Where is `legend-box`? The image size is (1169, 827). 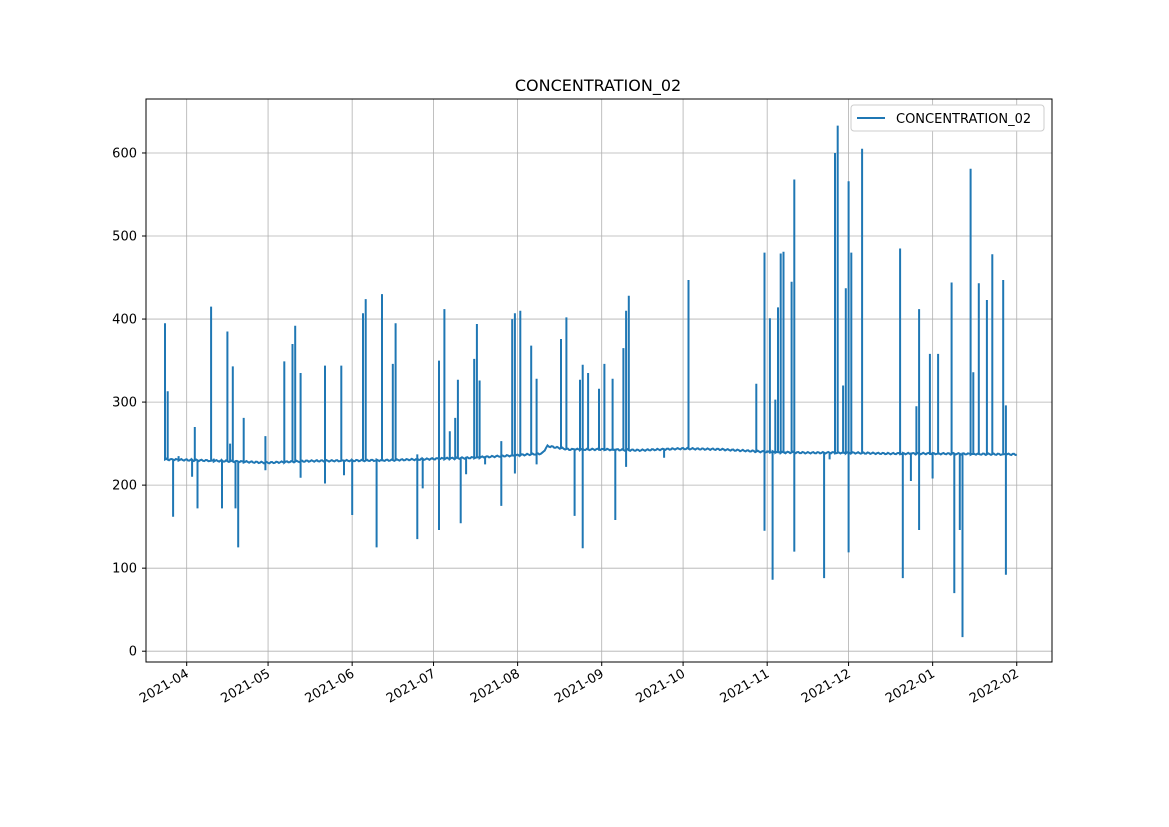
legend-box is located at coordinates (947, 118).